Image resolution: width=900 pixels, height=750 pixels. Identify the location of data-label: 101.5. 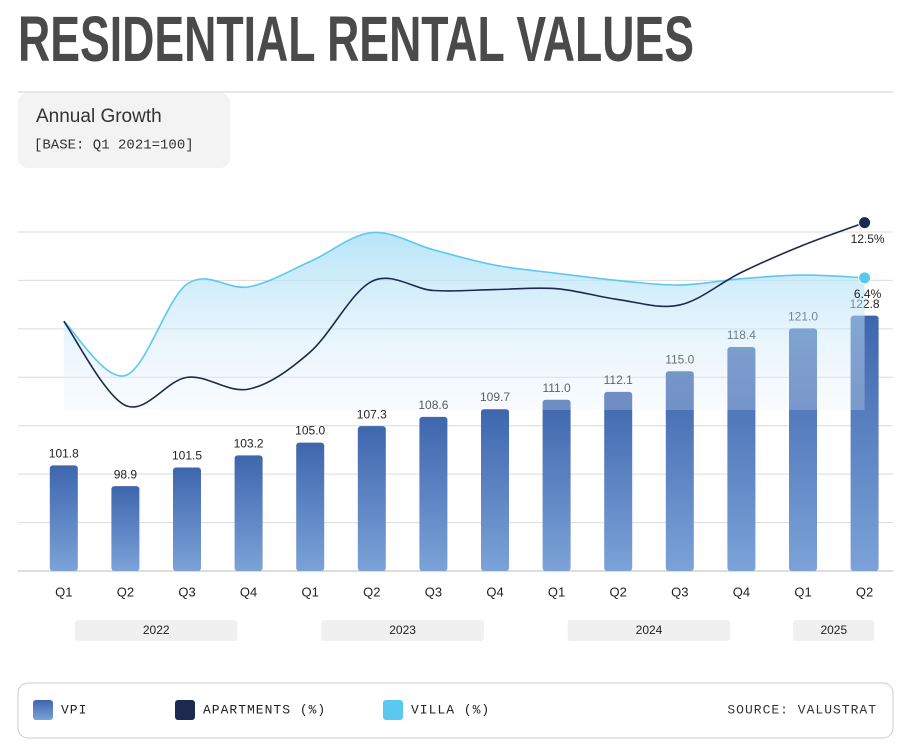
(187, 456).